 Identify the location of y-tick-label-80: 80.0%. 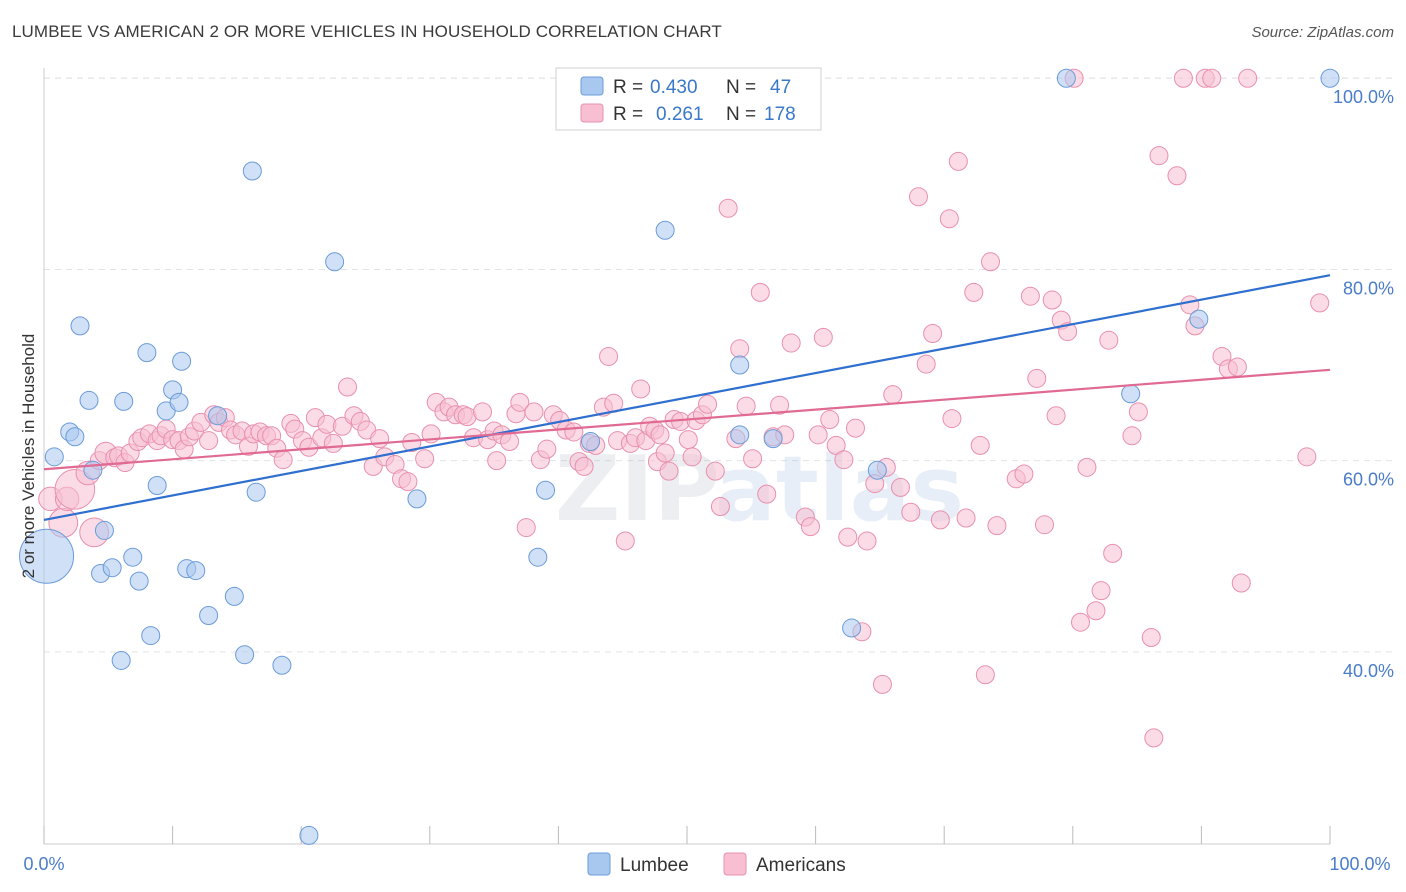
(1368, 288).